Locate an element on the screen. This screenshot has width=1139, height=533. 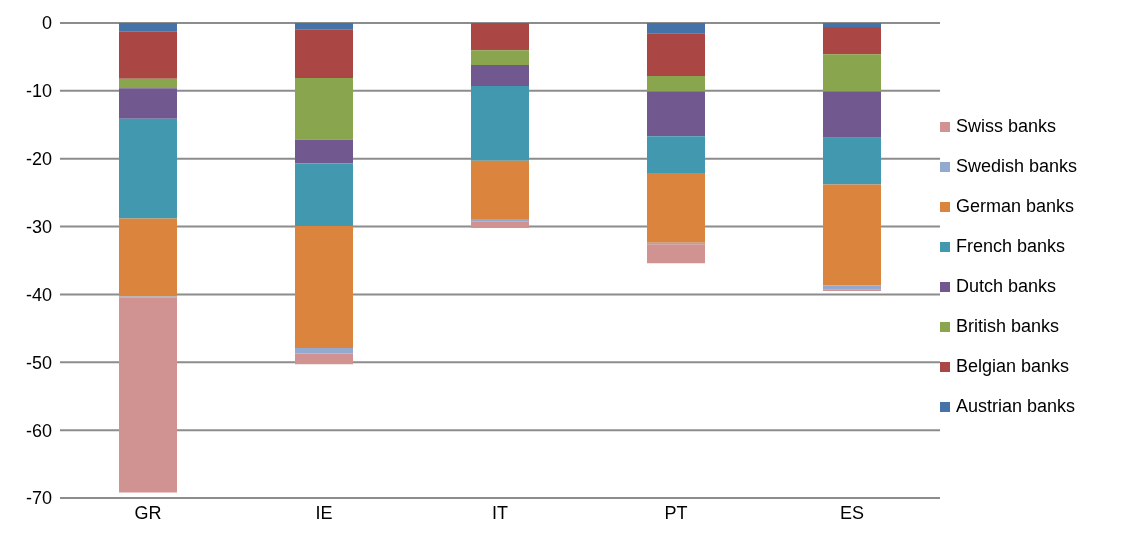
legend-label: Dutch banks is located at coordinates (1006, 286).